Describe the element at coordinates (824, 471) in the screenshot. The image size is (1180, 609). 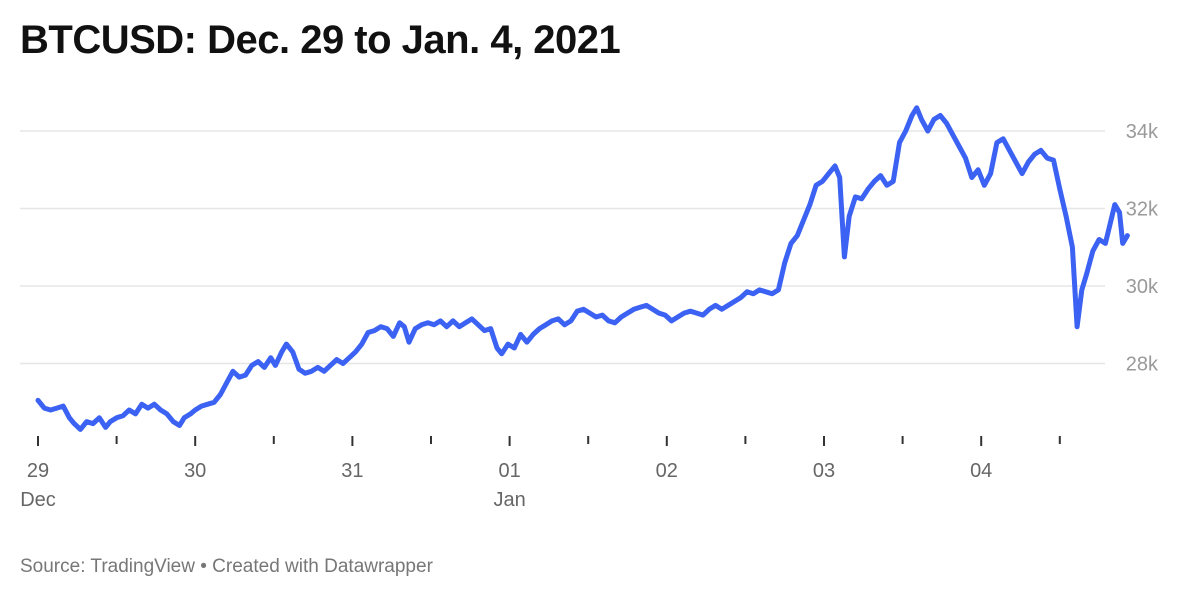
I see `x-tick-label: 03` at that location.